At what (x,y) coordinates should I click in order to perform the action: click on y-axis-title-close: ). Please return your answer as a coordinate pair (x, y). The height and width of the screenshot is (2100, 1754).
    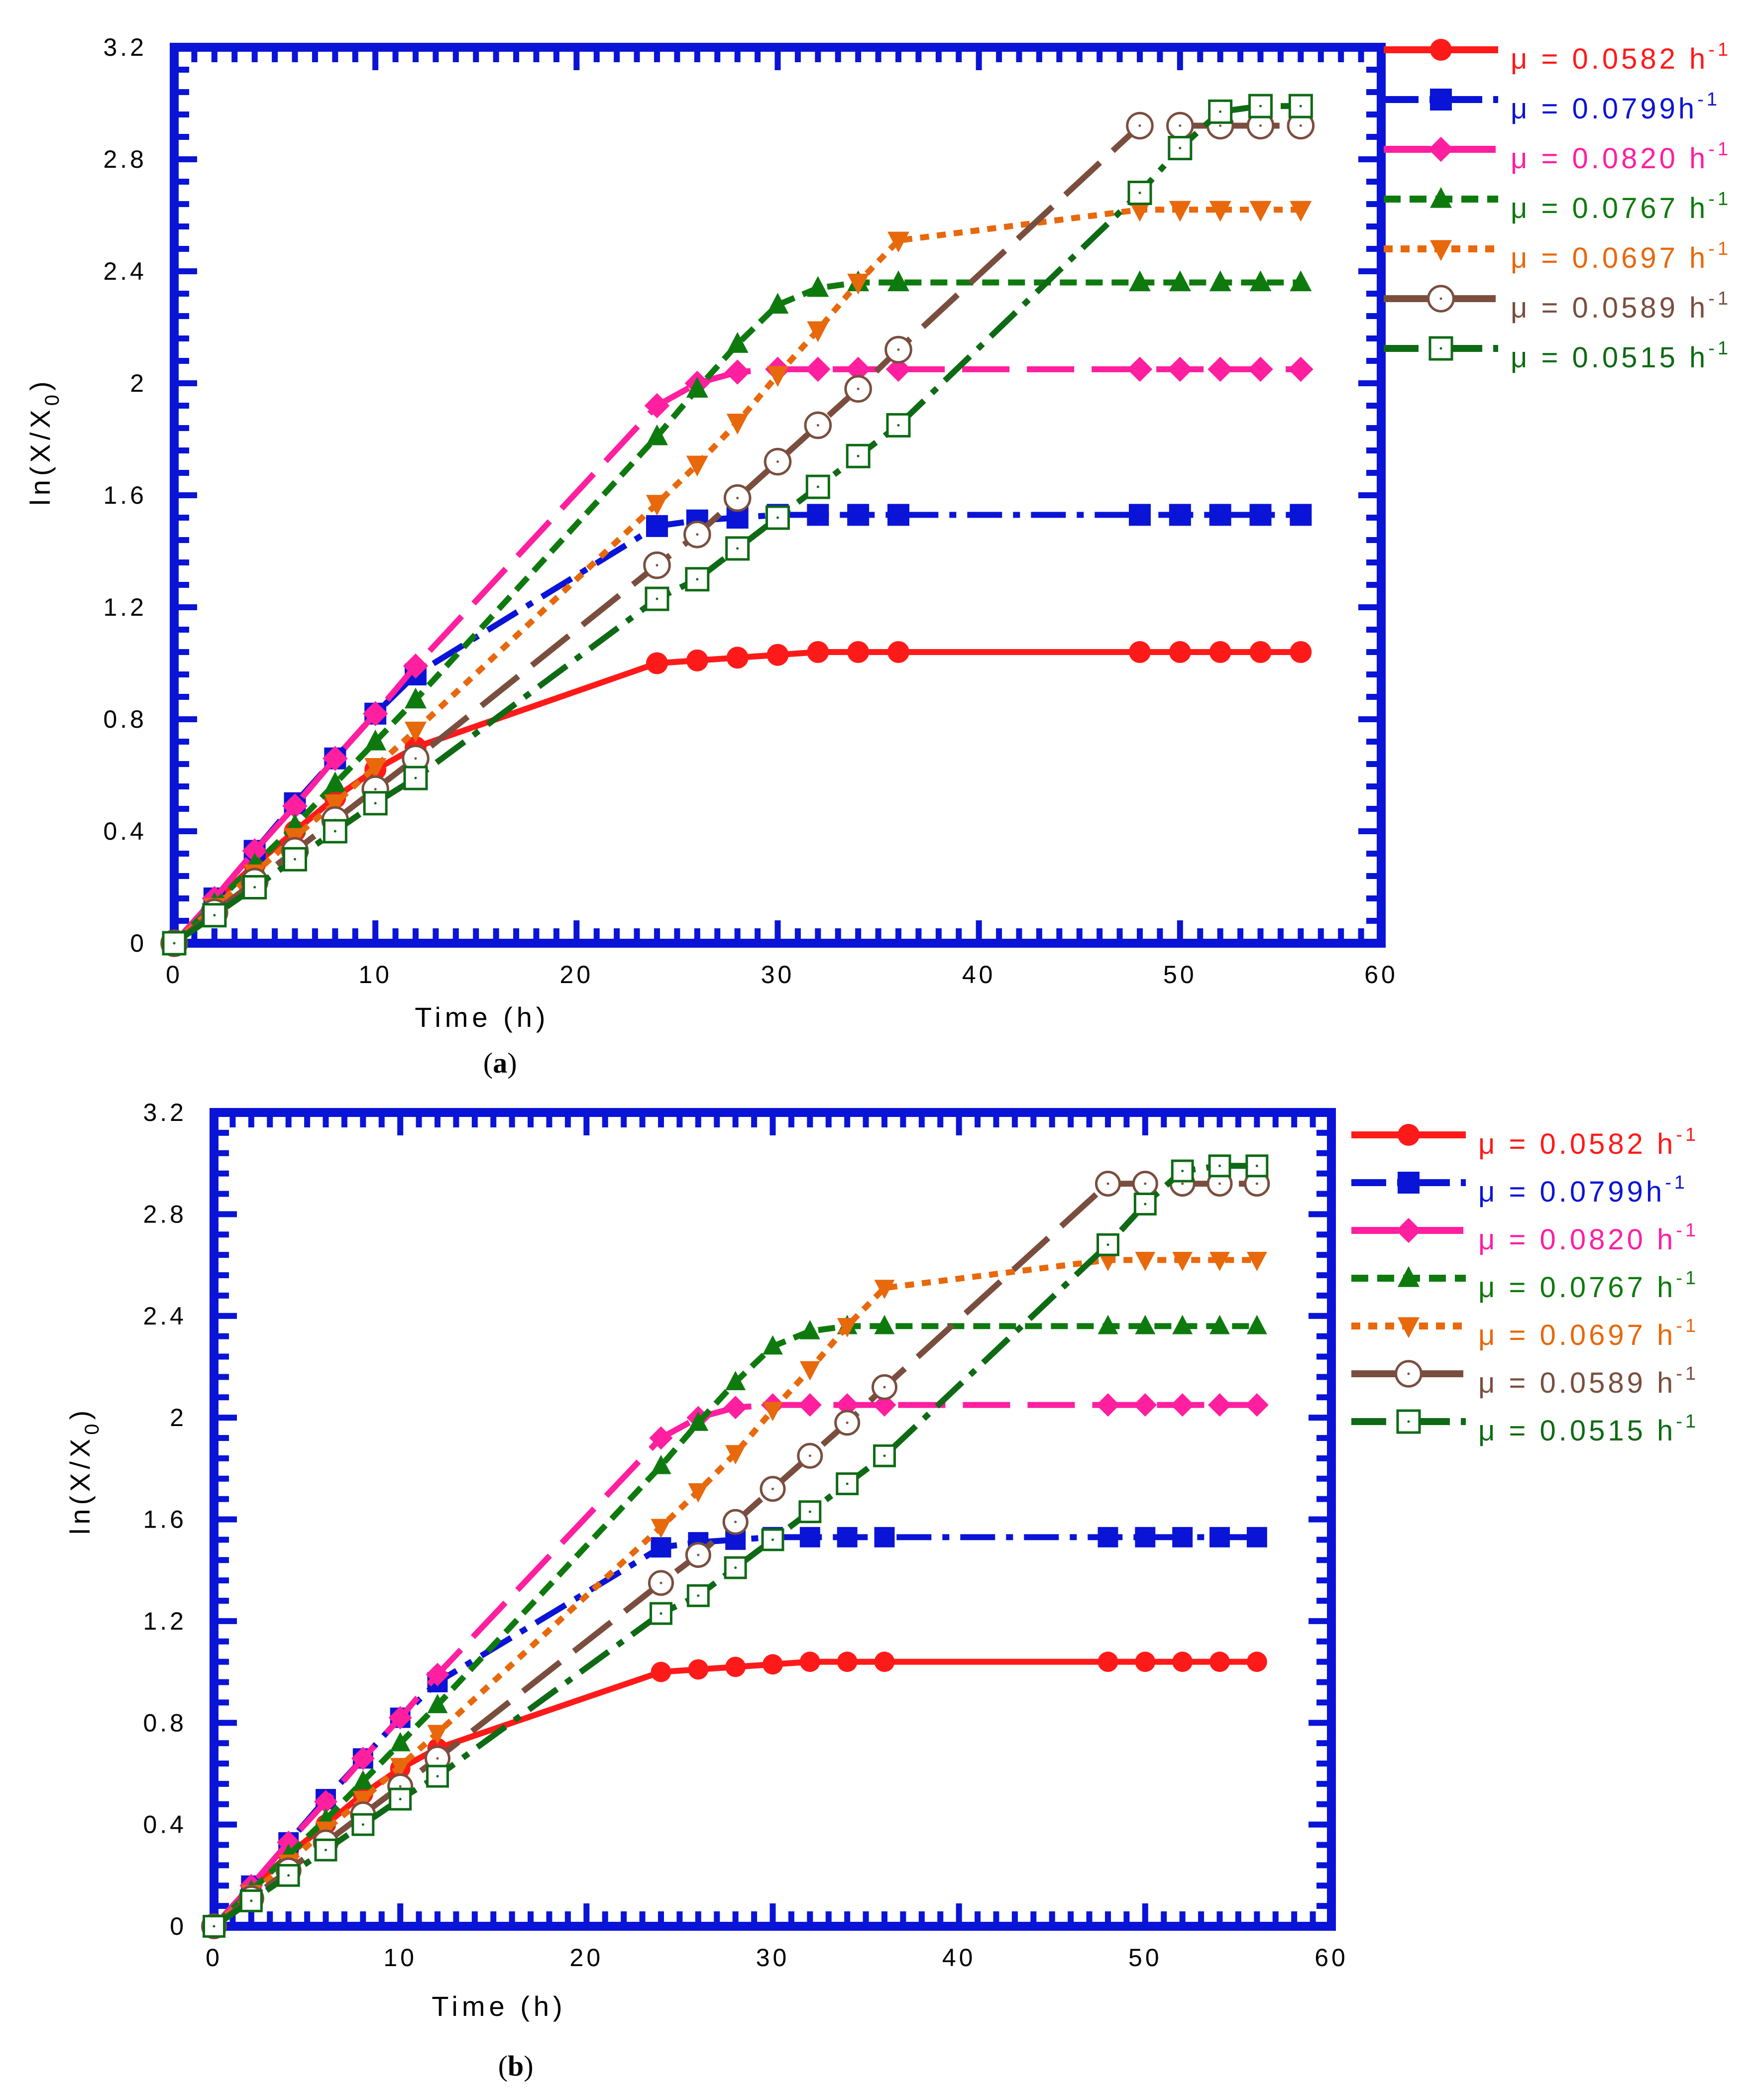
    Looking at the image, I should click on (80, 1413).